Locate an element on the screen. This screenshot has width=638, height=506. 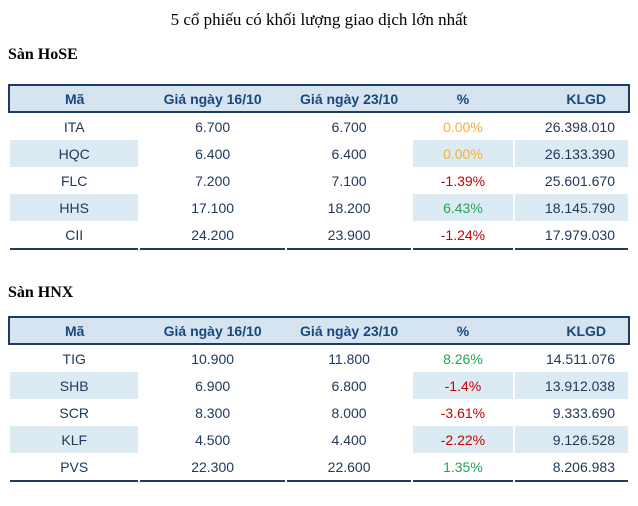
volume-cell: 13.912.038 is located at coordinates (571, 385).